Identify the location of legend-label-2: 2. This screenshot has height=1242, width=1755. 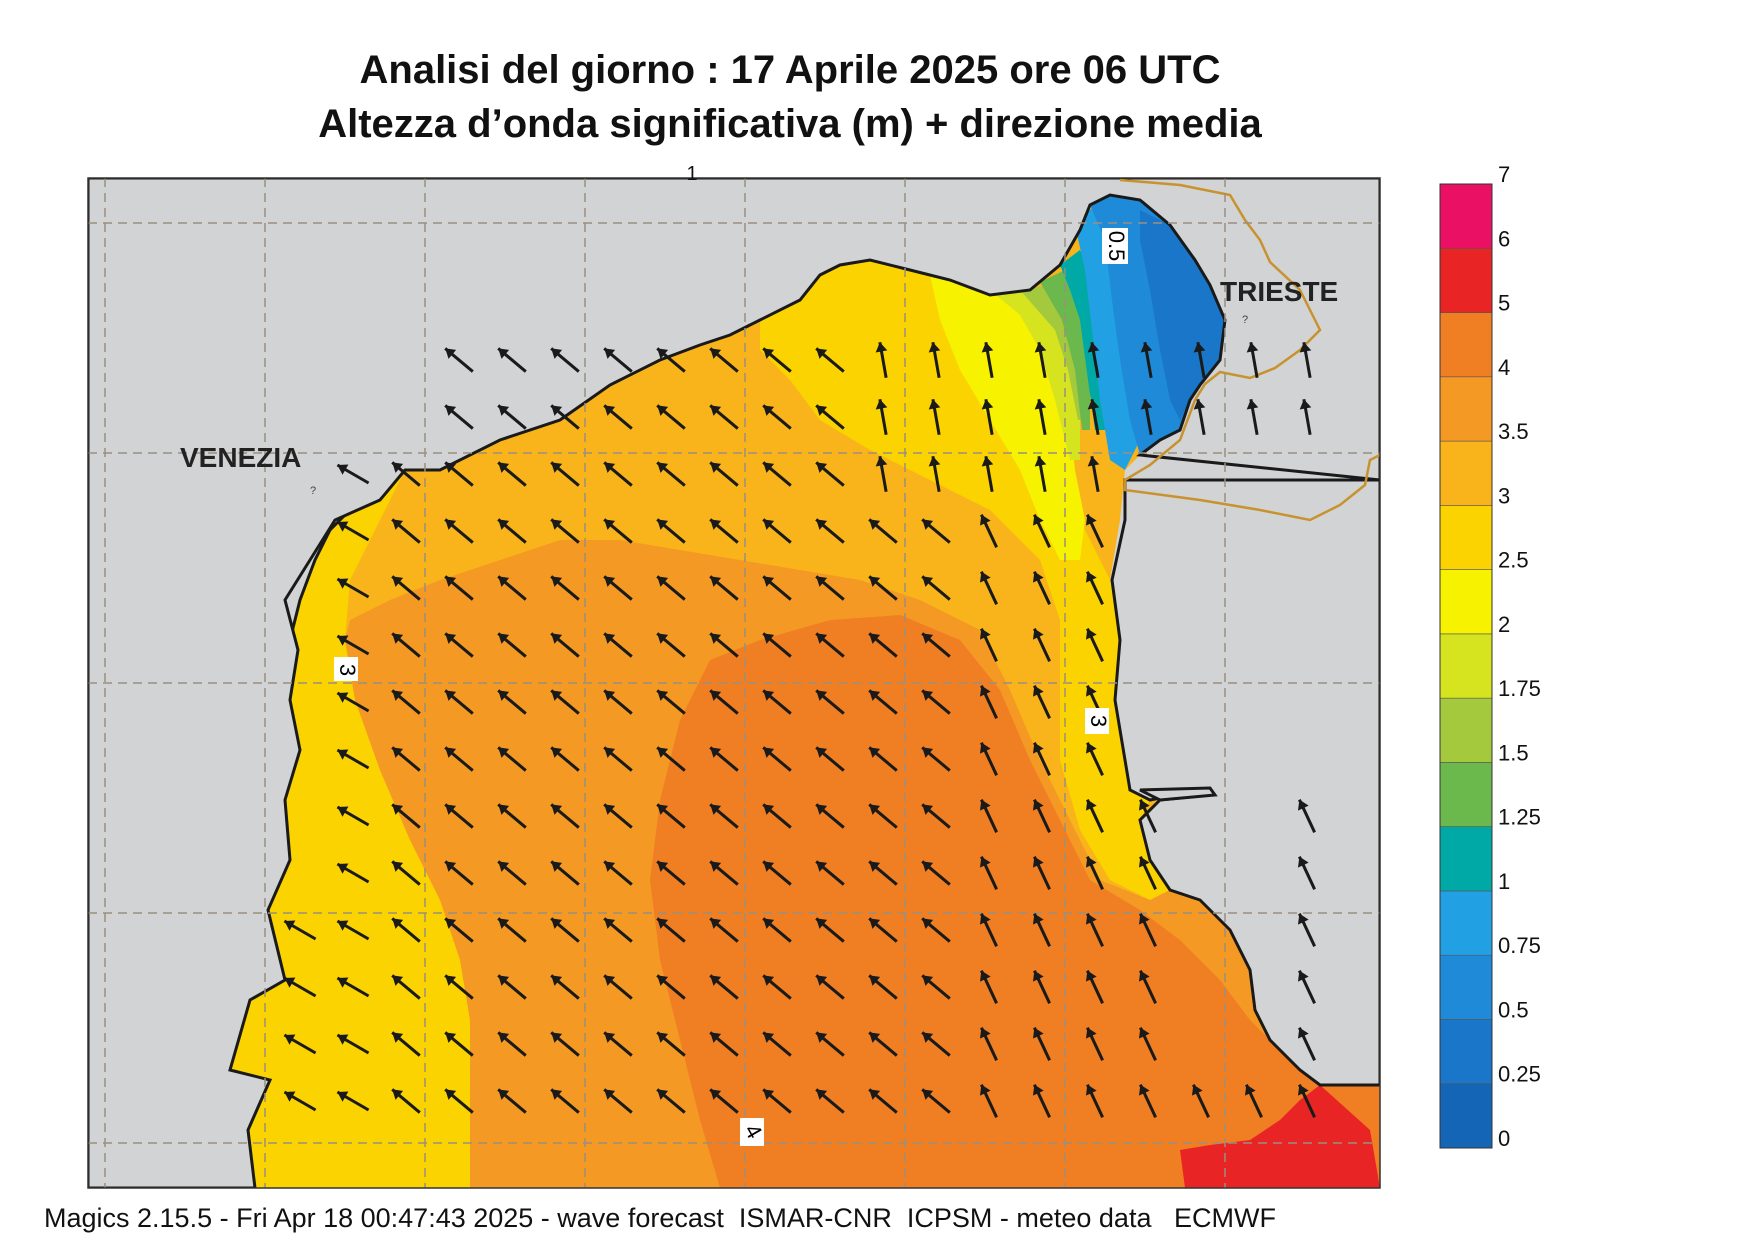
(1504, 624).